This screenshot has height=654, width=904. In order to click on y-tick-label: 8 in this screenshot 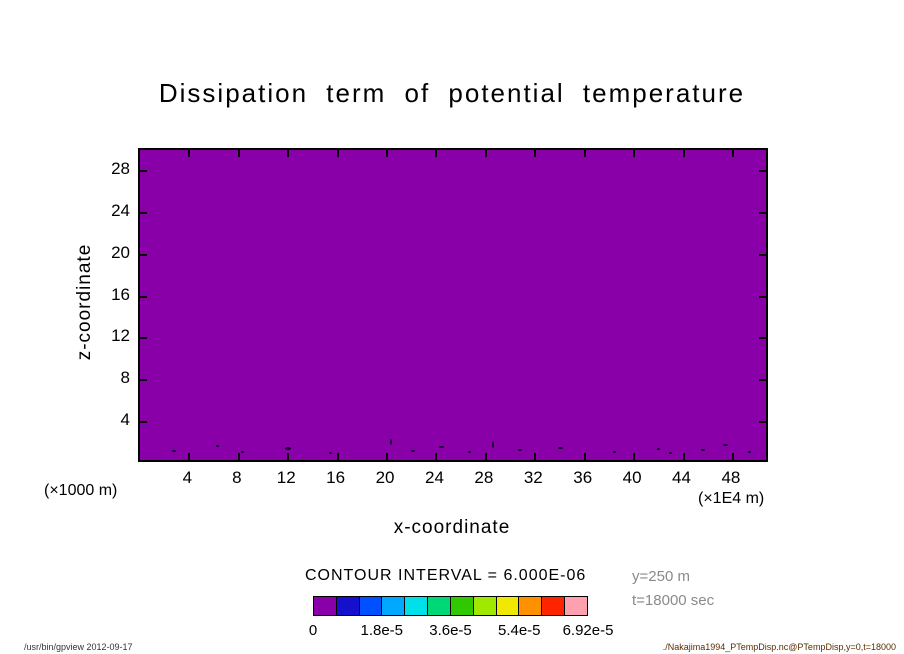, I will do `click(125, 378)`.